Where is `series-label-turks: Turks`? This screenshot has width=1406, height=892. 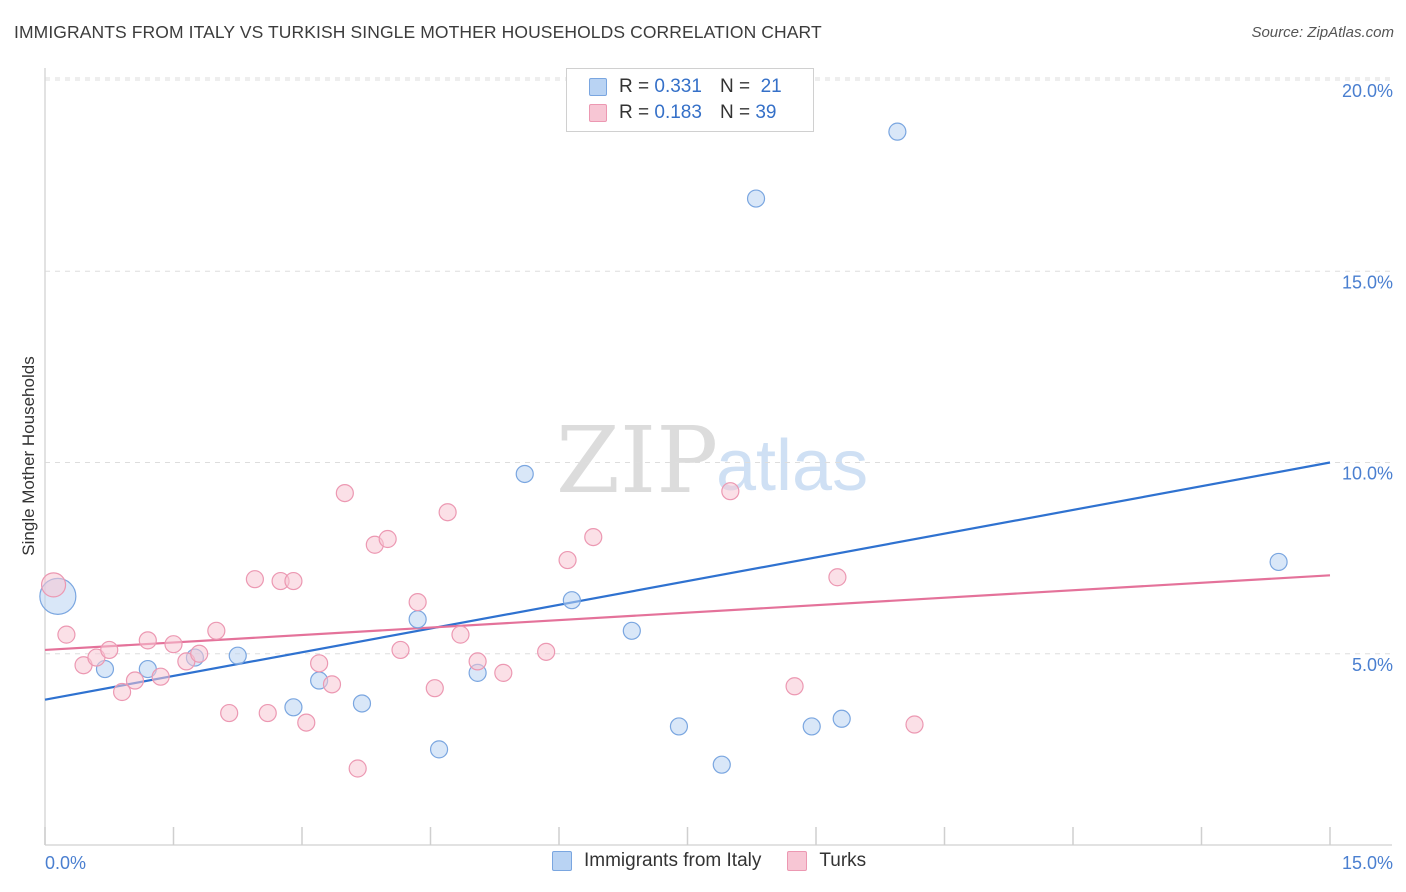
series-label-turks: Turks is located at coordinates (843, 860).